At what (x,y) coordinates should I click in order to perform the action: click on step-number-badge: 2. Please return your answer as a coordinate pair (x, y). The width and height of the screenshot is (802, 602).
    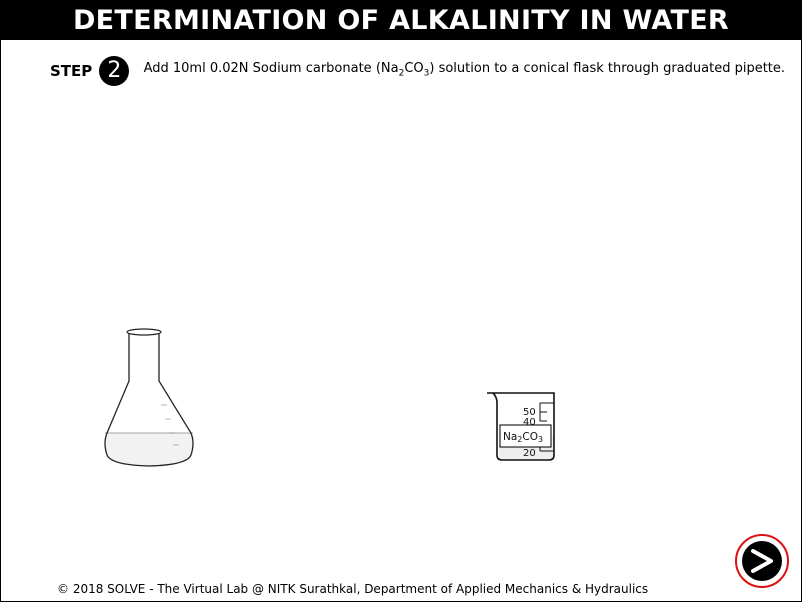
    Looking at the image, I should click on (114, 71).